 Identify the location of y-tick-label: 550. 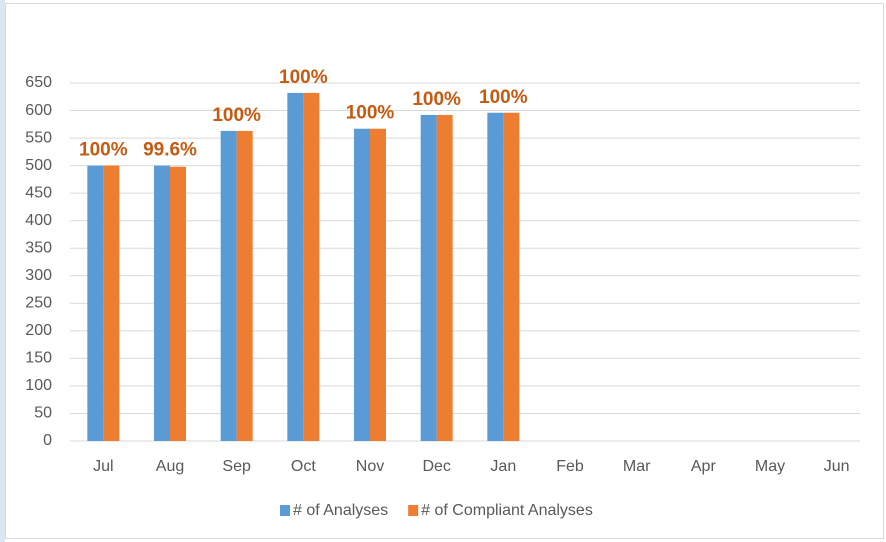
(38, 137).